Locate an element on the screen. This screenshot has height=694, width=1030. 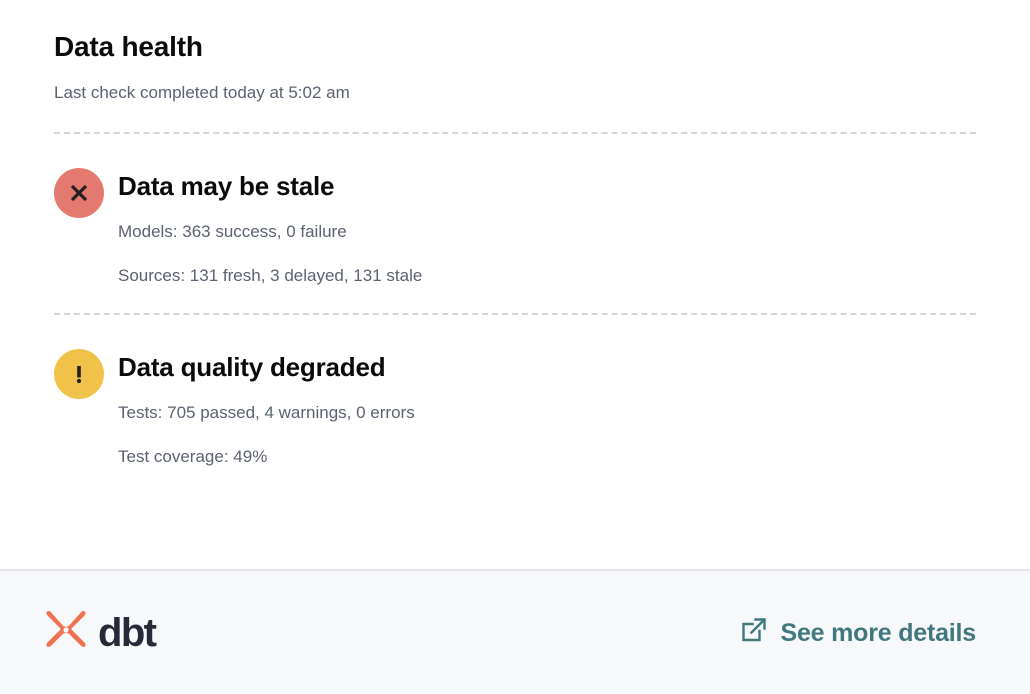
status-title: Data may be stale is located at coordinates (226, 186).